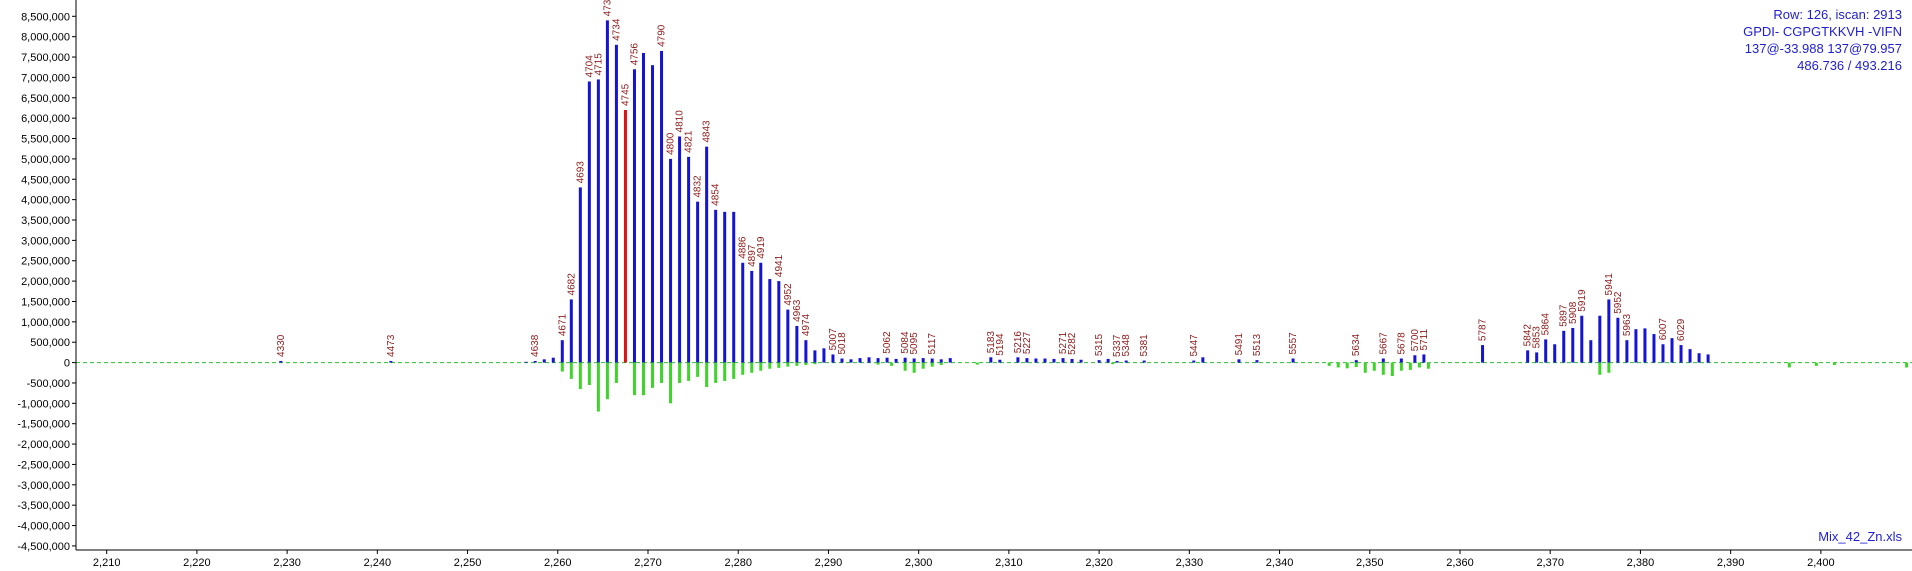  What do you see at coordinates (698, 186) in the screenshot?
I see `peak-label: 4832` at bounding box center [698, 186].